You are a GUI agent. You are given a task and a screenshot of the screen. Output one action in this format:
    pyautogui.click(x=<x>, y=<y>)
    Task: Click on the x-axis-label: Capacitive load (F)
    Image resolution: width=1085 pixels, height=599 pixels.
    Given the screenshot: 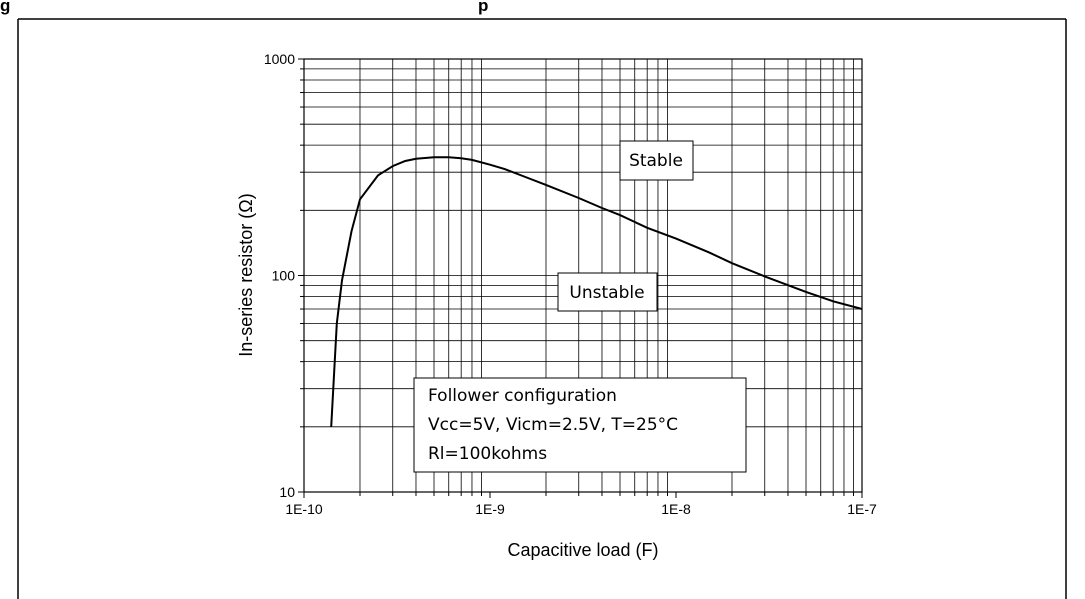 What is the action you would take?
    pyautogui.click(x=582, y=550)
    